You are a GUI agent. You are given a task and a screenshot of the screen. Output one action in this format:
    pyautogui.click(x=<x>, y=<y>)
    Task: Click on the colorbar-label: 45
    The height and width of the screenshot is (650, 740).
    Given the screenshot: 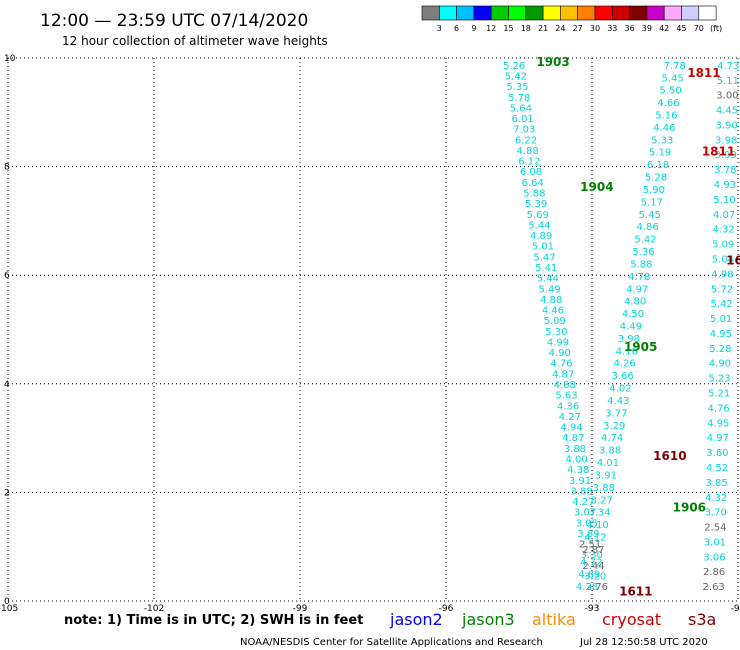 What is the action you would take?
    pyautogui.click(x=681, y=28)
    